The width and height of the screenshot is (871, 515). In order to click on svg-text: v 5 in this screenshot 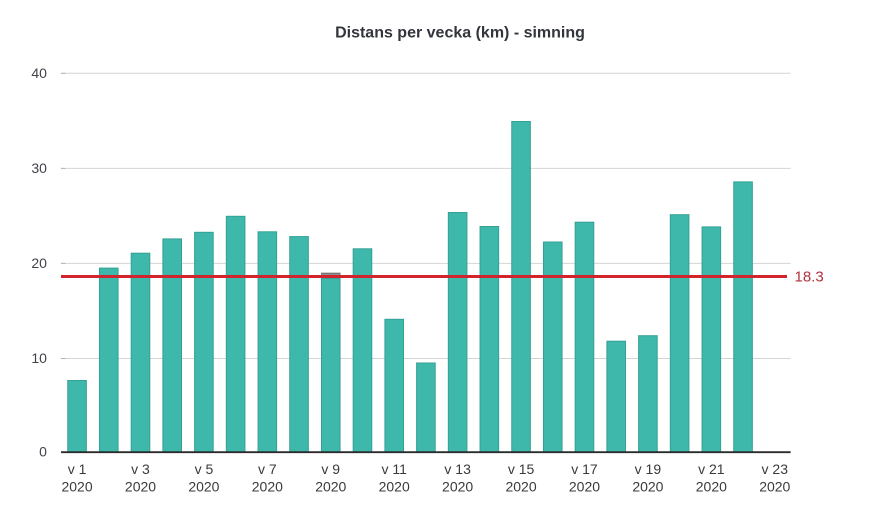, I will do `click(204, 469)`.